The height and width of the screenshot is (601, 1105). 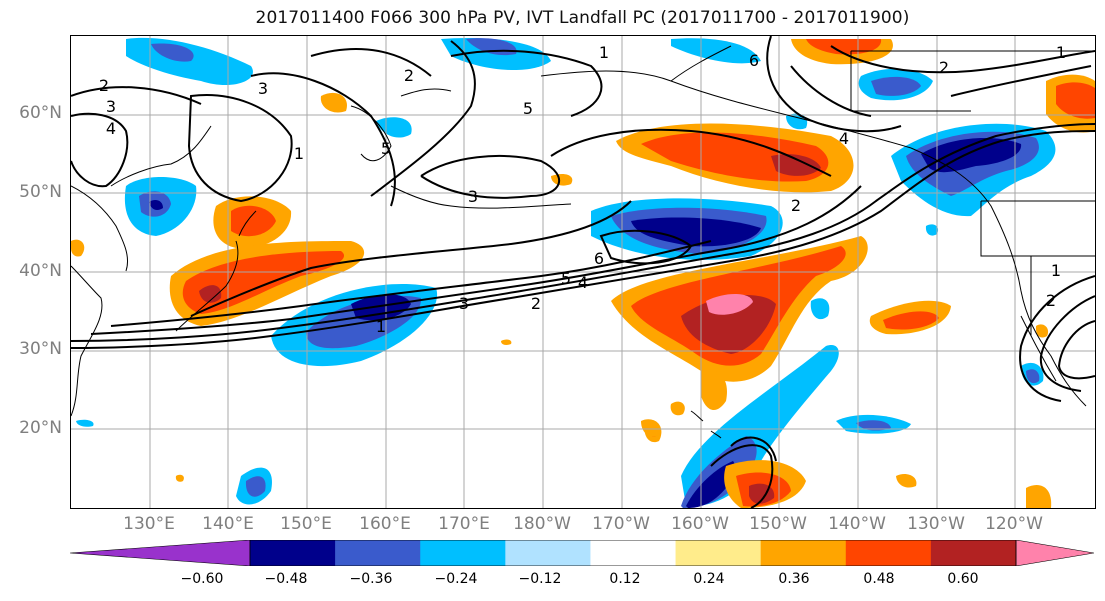 What do you see at coordinates (709, 579) in the screenshot?
I see `colorbar-tick: 0.24` at bounding box center [709, 579].